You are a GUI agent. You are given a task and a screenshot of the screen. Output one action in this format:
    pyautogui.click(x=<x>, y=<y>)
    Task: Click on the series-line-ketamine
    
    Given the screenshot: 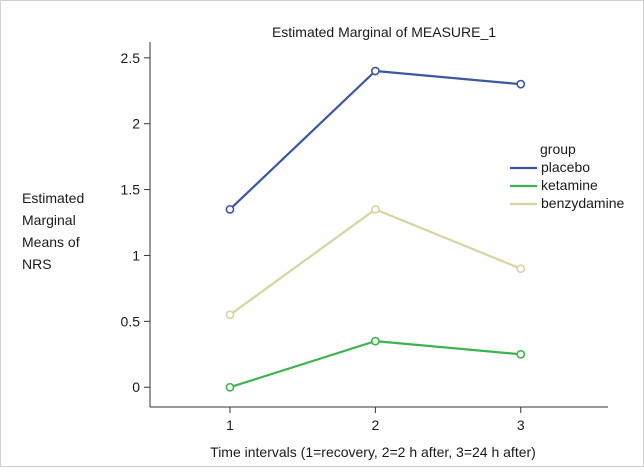 What is the action you would take?
    pyautogui.click(x=375, y=364)
    